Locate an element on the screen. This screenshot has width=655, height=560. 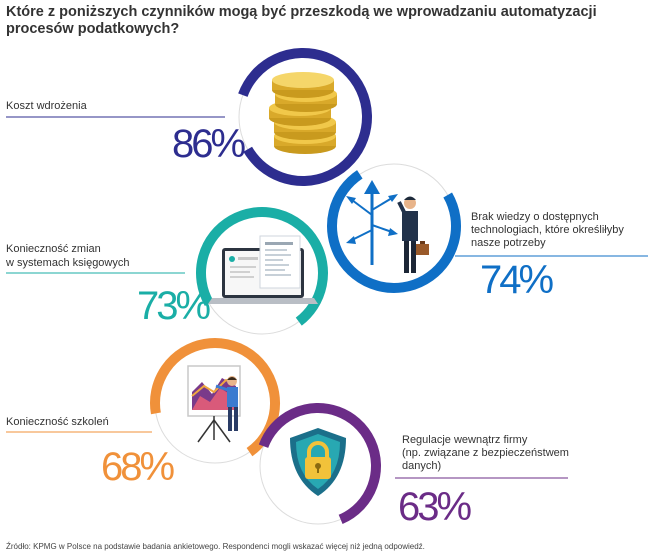
laptop-document-icon is located at coordinates (263, 269).